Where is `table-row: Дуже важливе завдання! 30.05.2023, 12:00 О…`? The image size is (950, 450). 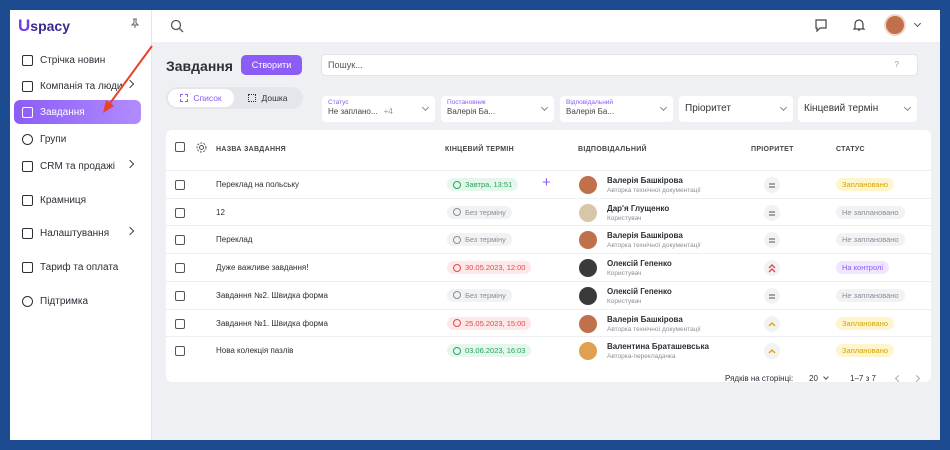
table-row: Дуже важливе завдання! 30.05.2023, 12:00 О… is located at coordinates (548, 267).